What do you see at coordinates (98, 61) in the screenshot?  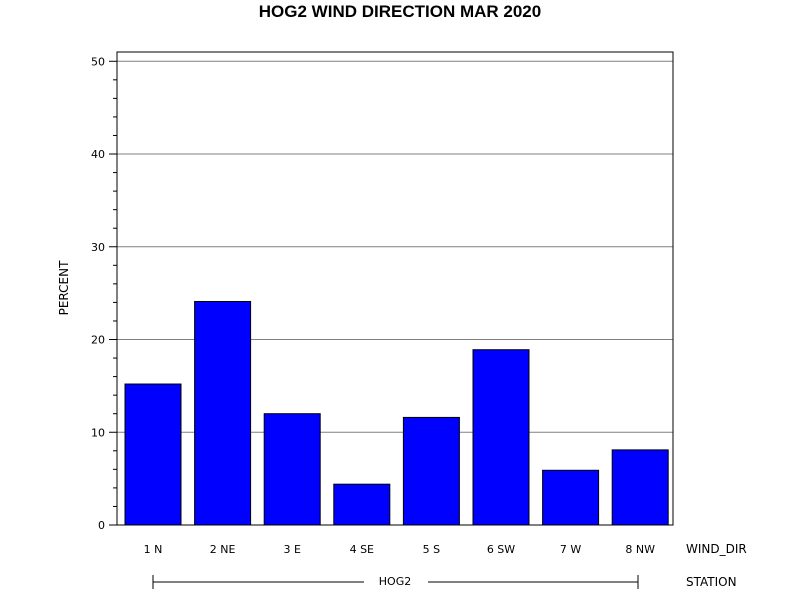 I see `y-tick-label: 50` at bounding box center [98, 61].